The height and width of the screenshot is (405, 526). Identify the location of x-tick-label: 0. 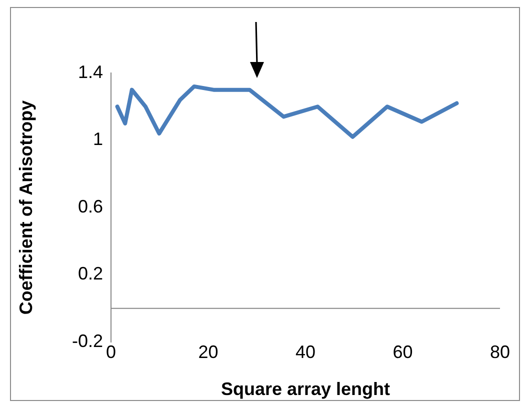
(111, 352).